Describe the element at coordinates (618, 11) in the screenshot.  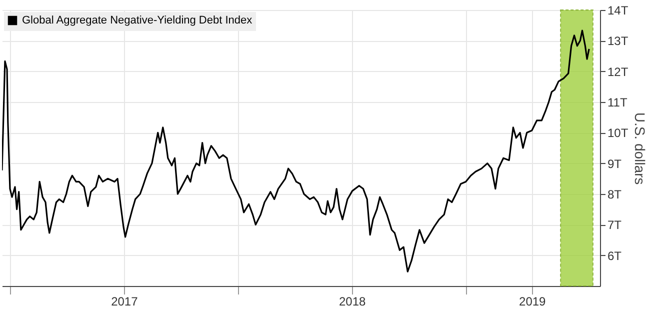
I see `y-tick-label: 14T` at that location.